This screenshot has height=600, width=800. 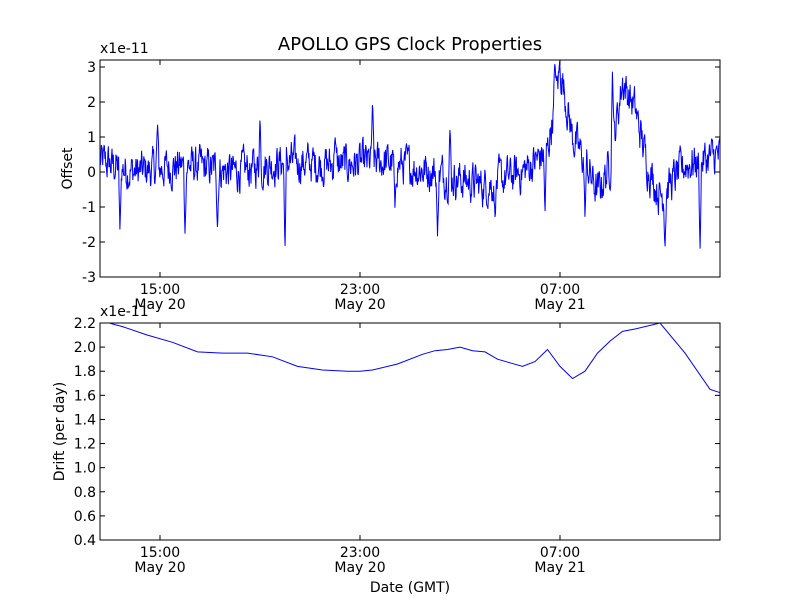 What do you see at coordinates (89, 278) in the screenshot?
I see `ytick-label: -3` at bounding box center [89, 278].